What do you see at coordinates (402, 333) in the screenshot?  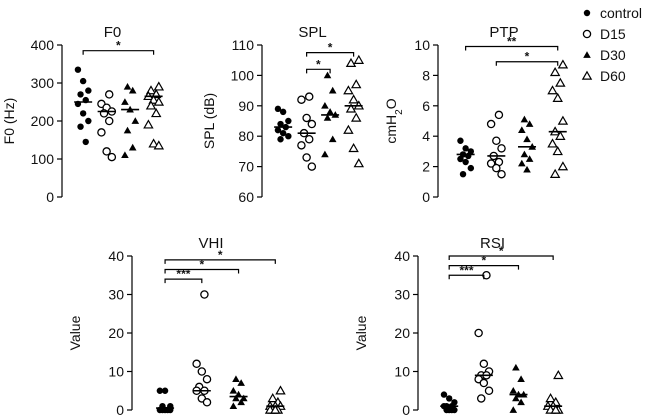 I see `y-tick-label: 20` at bounding box center [402, 333].